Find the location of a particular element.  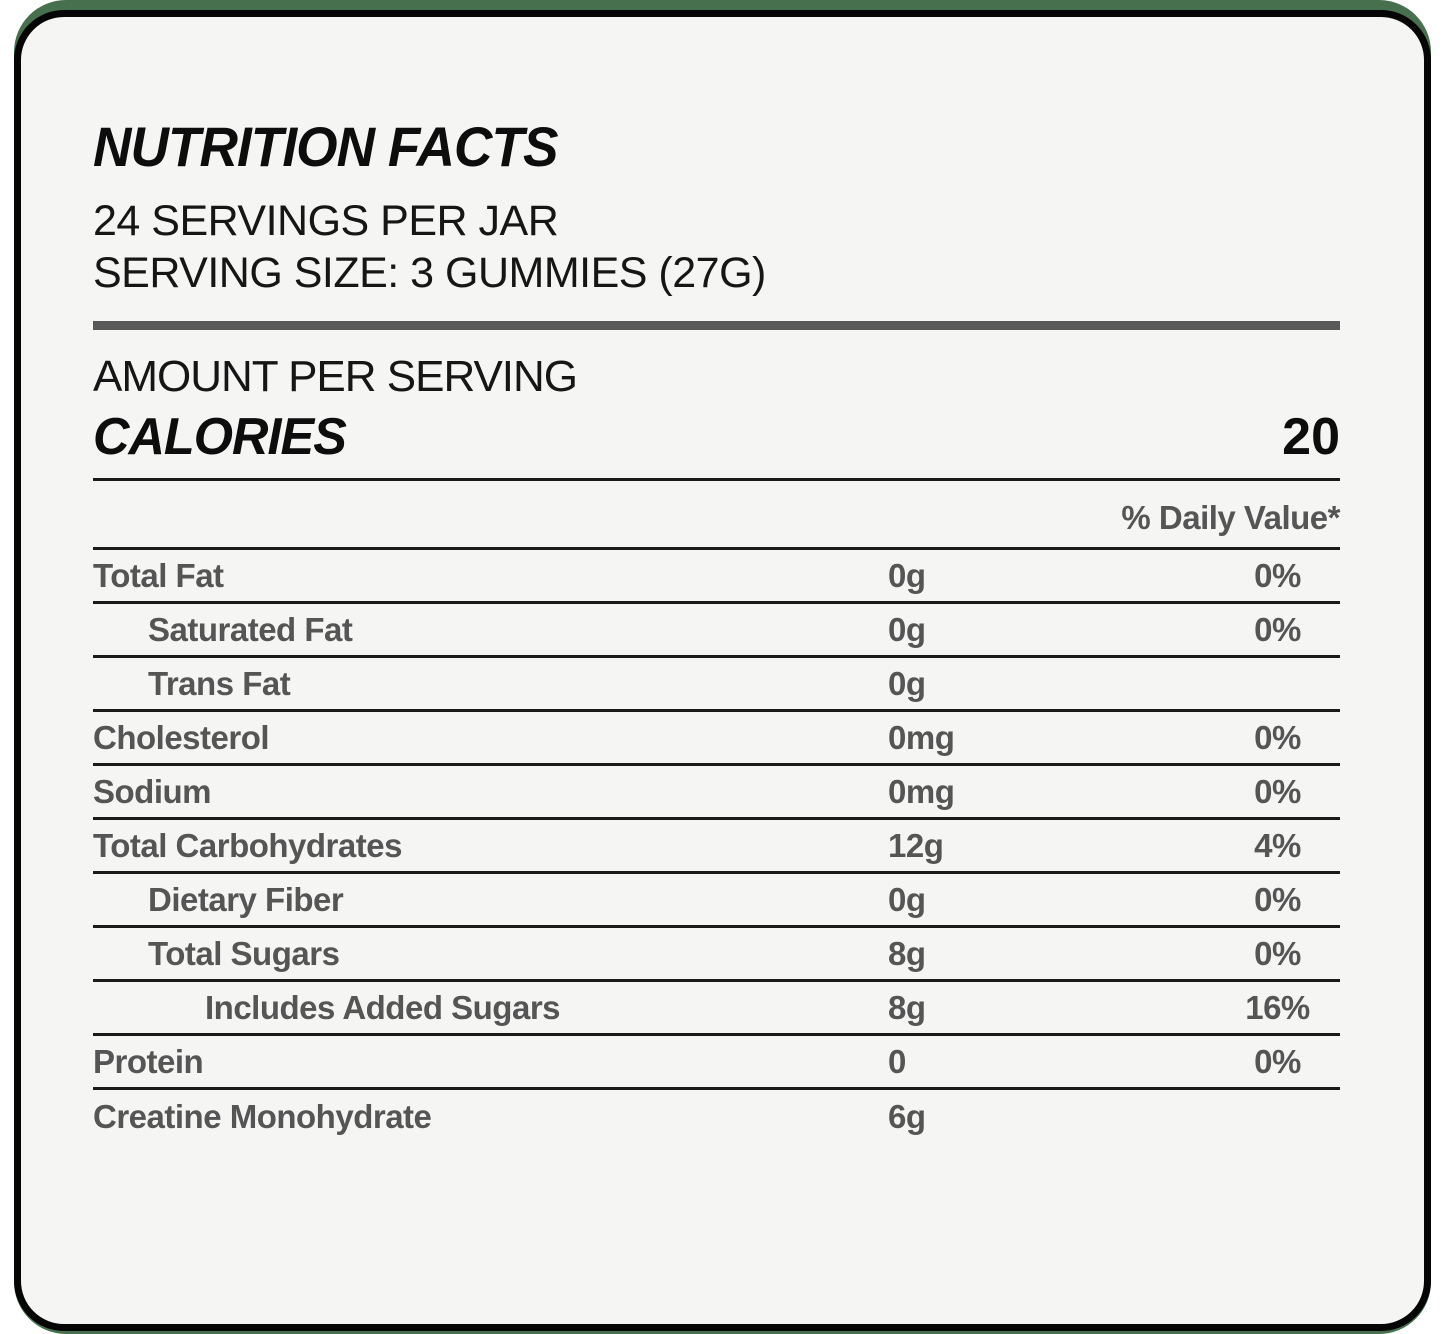

table-row: Dietary Fiber 0g 0% is located at coordinates (716, 901).